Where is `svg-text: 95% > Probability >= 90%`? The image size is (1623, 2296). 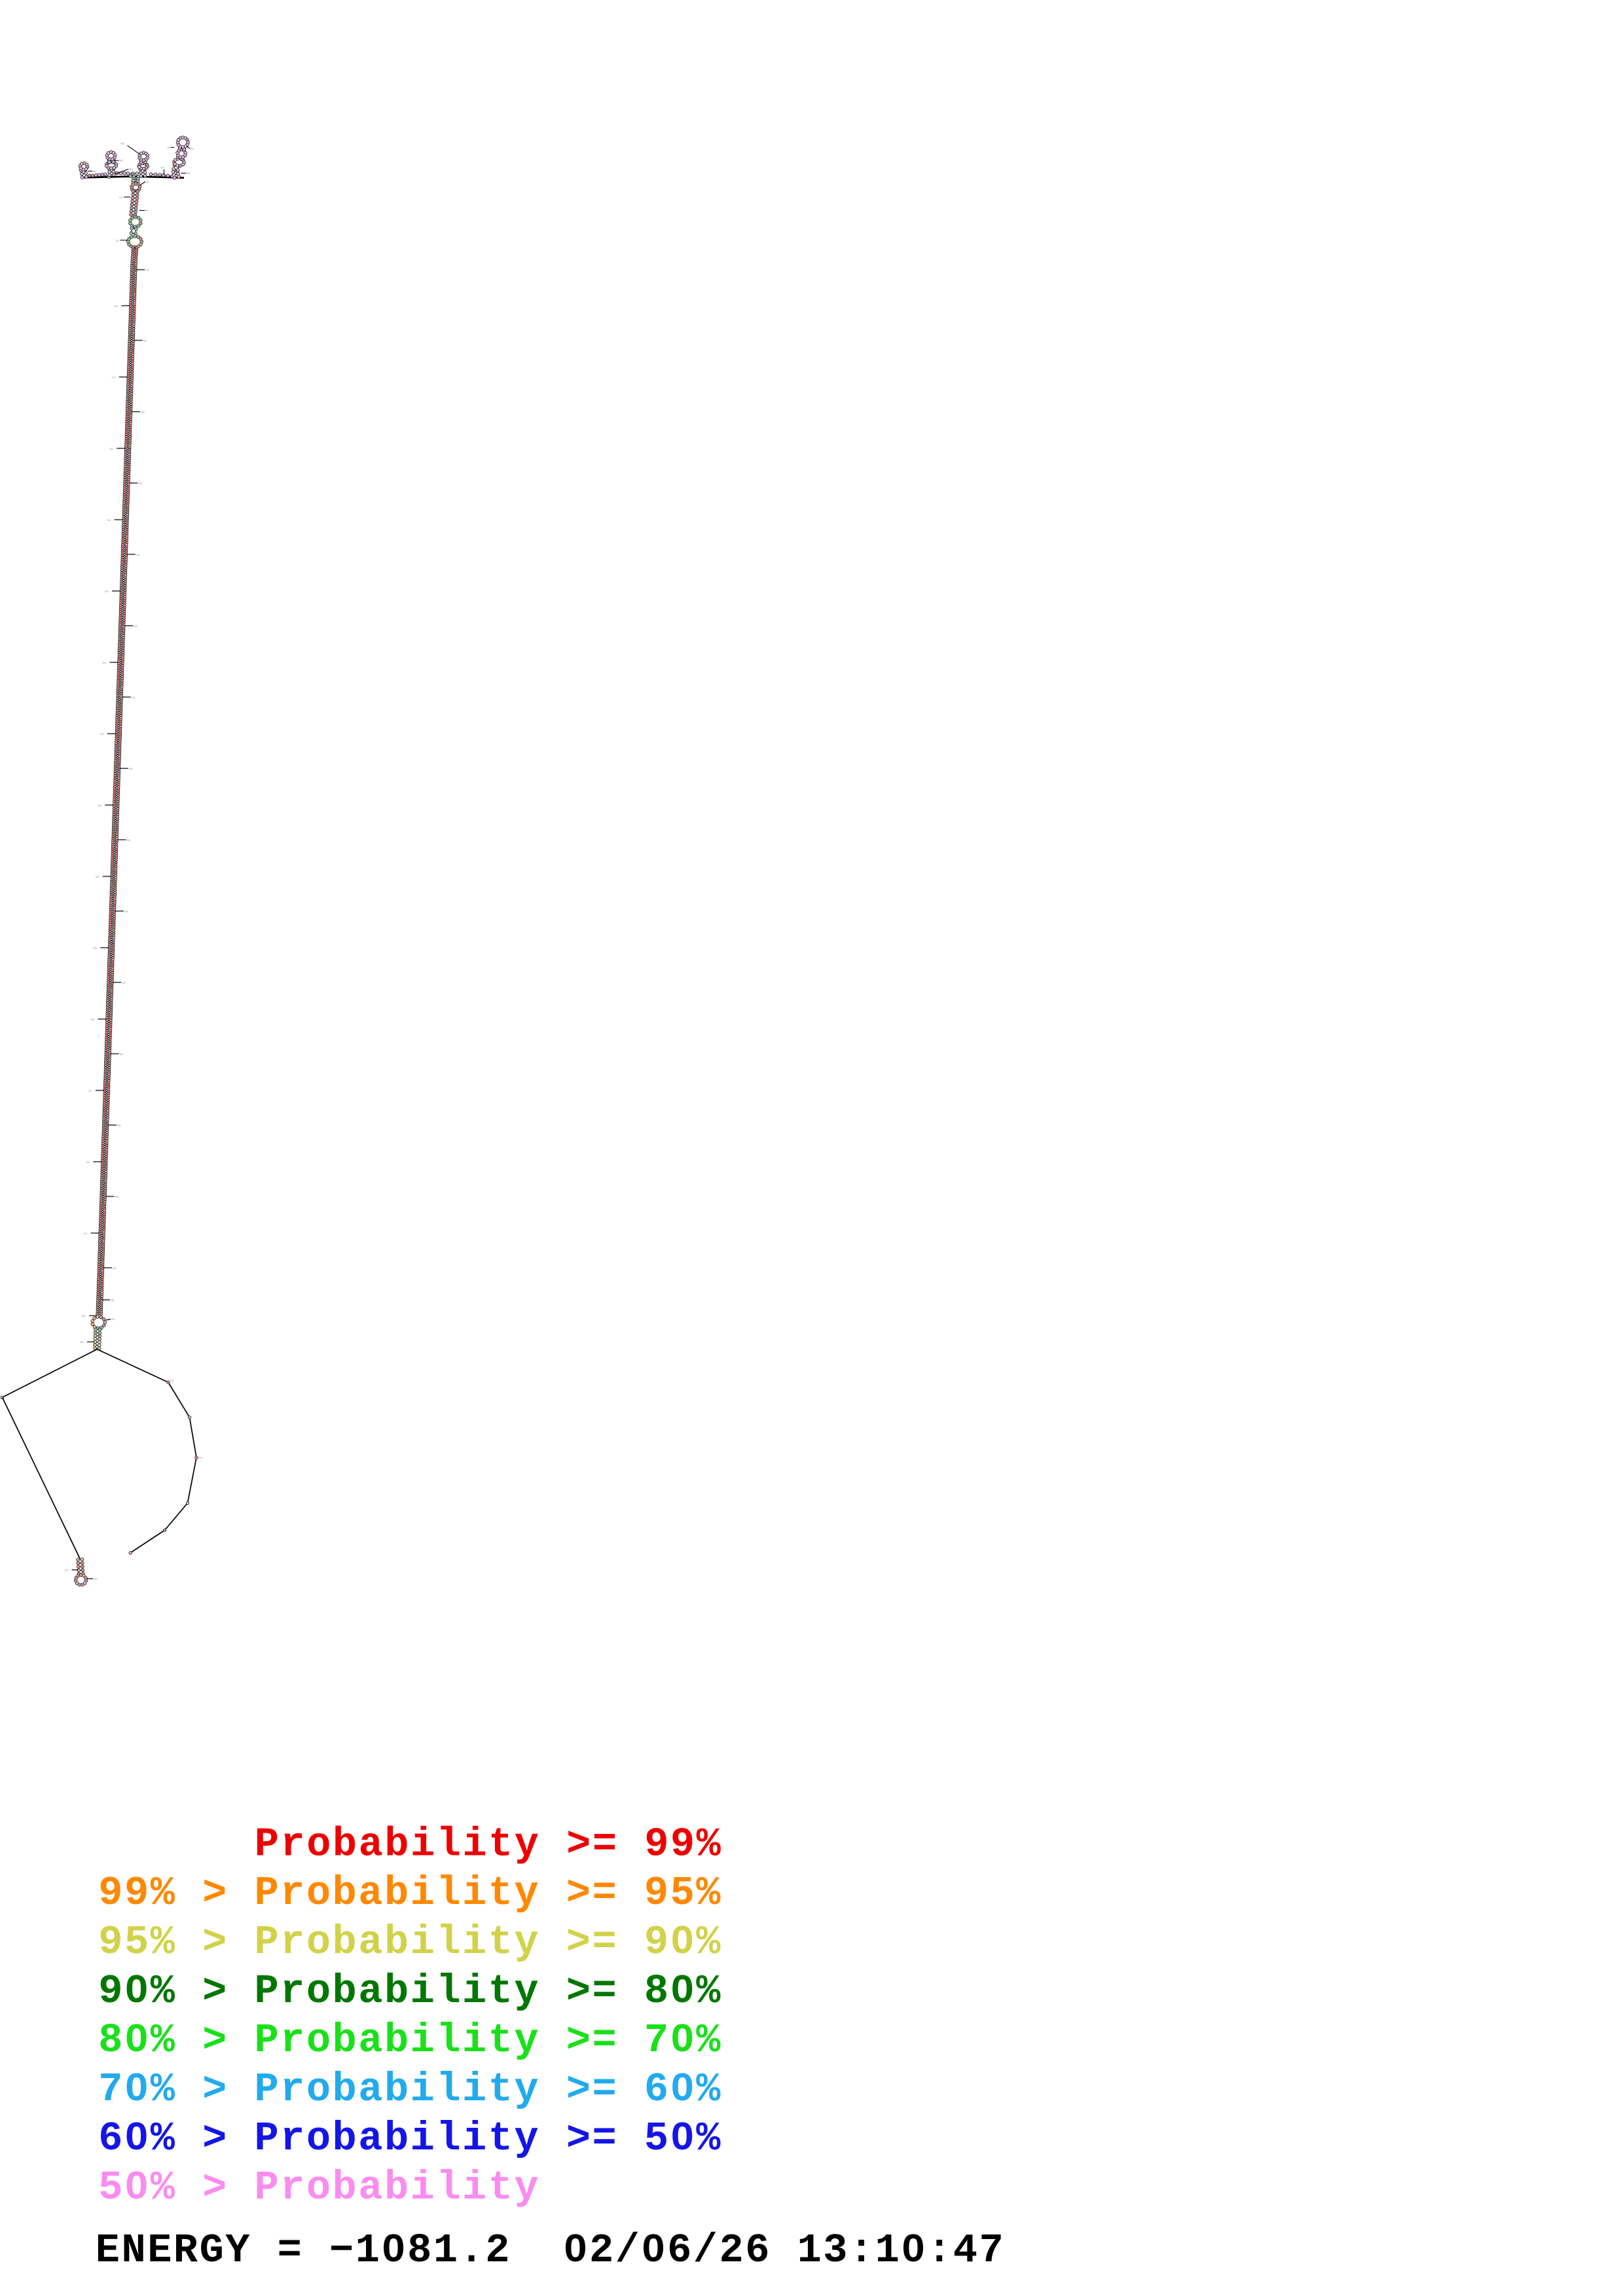
svg-text: 95% > Probability >= 90% is located at coordinates (410, 1942).